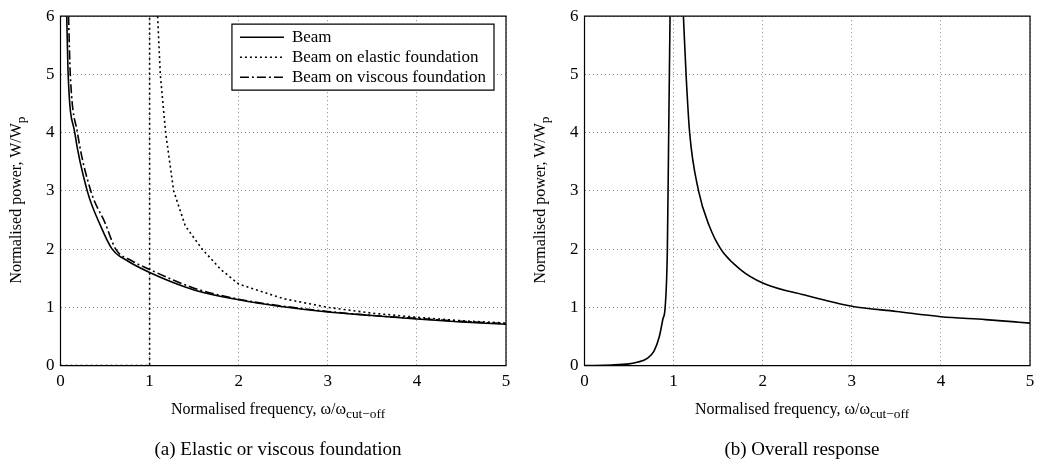 The height and width of the screenshot is (473, 1049). I want to click on legend-label: Beam on elastic foundation, so click(385, 56).